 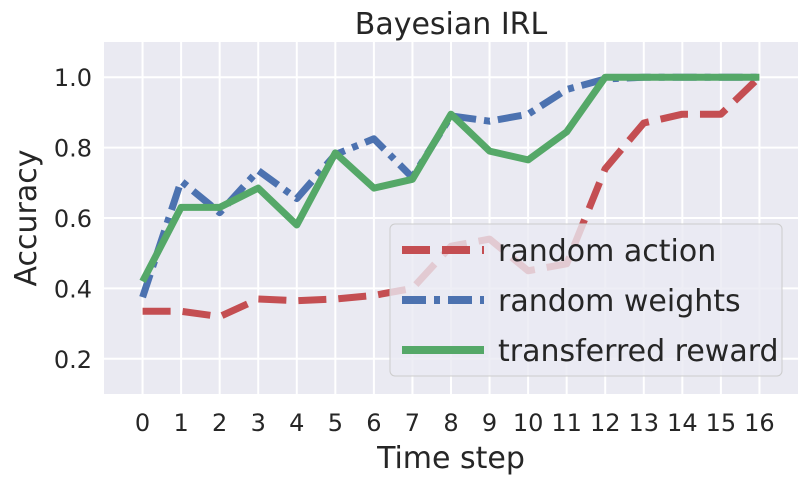 What do you see at coordinates (26, 218) in the screenshot?
I see `y-axis-label: Accuracy` at bounding box center [26, 218].